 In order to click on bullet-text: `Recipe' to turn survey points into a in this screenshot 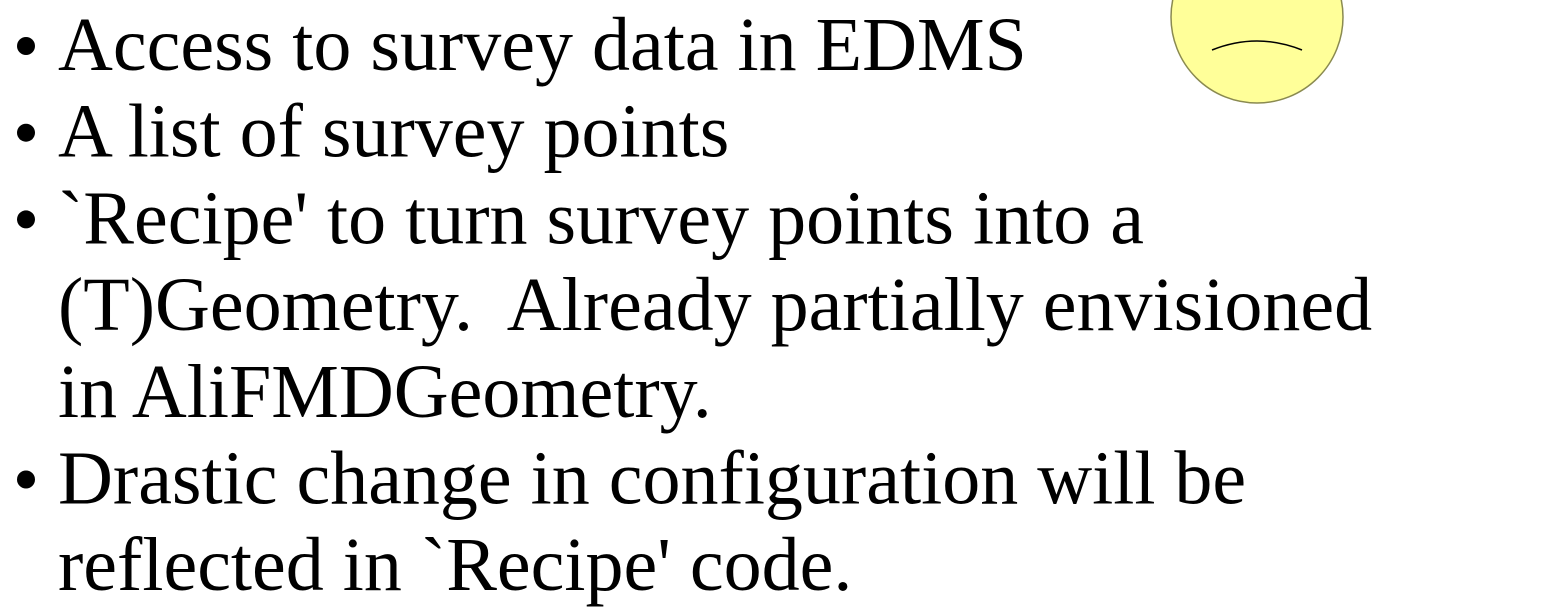, I will do `click(601, 218)`.